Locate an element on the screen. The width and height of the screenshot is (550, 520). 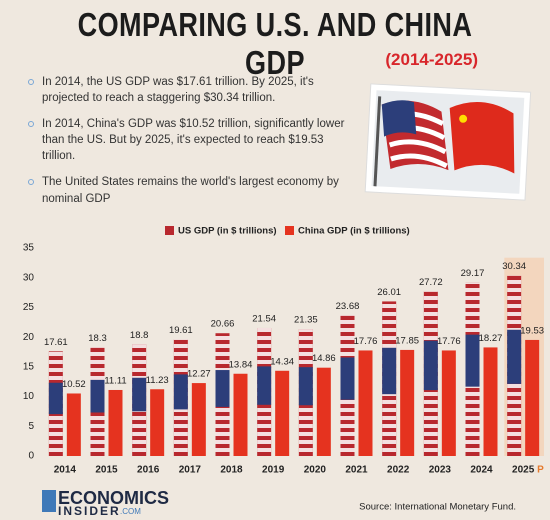
x-tick-label: 2024 is located at coordinates (481, 470).